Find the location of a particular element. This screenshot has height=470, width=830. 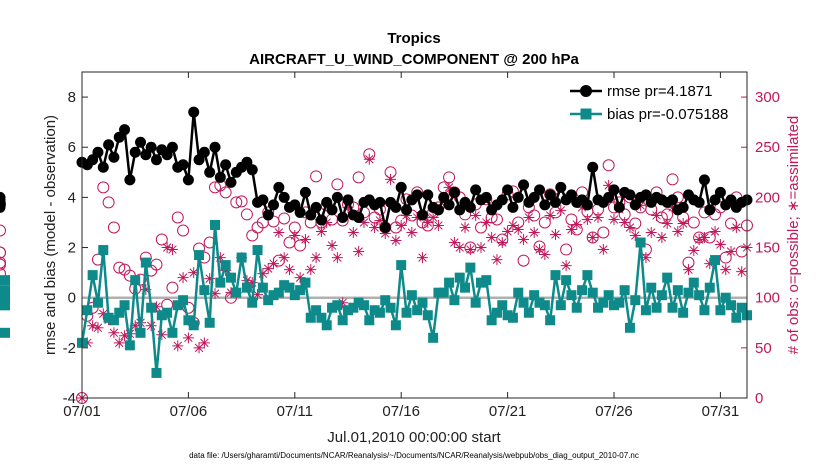

legend-bias-label: bias pr=-0.075188 is located at coordinates (667, 114).